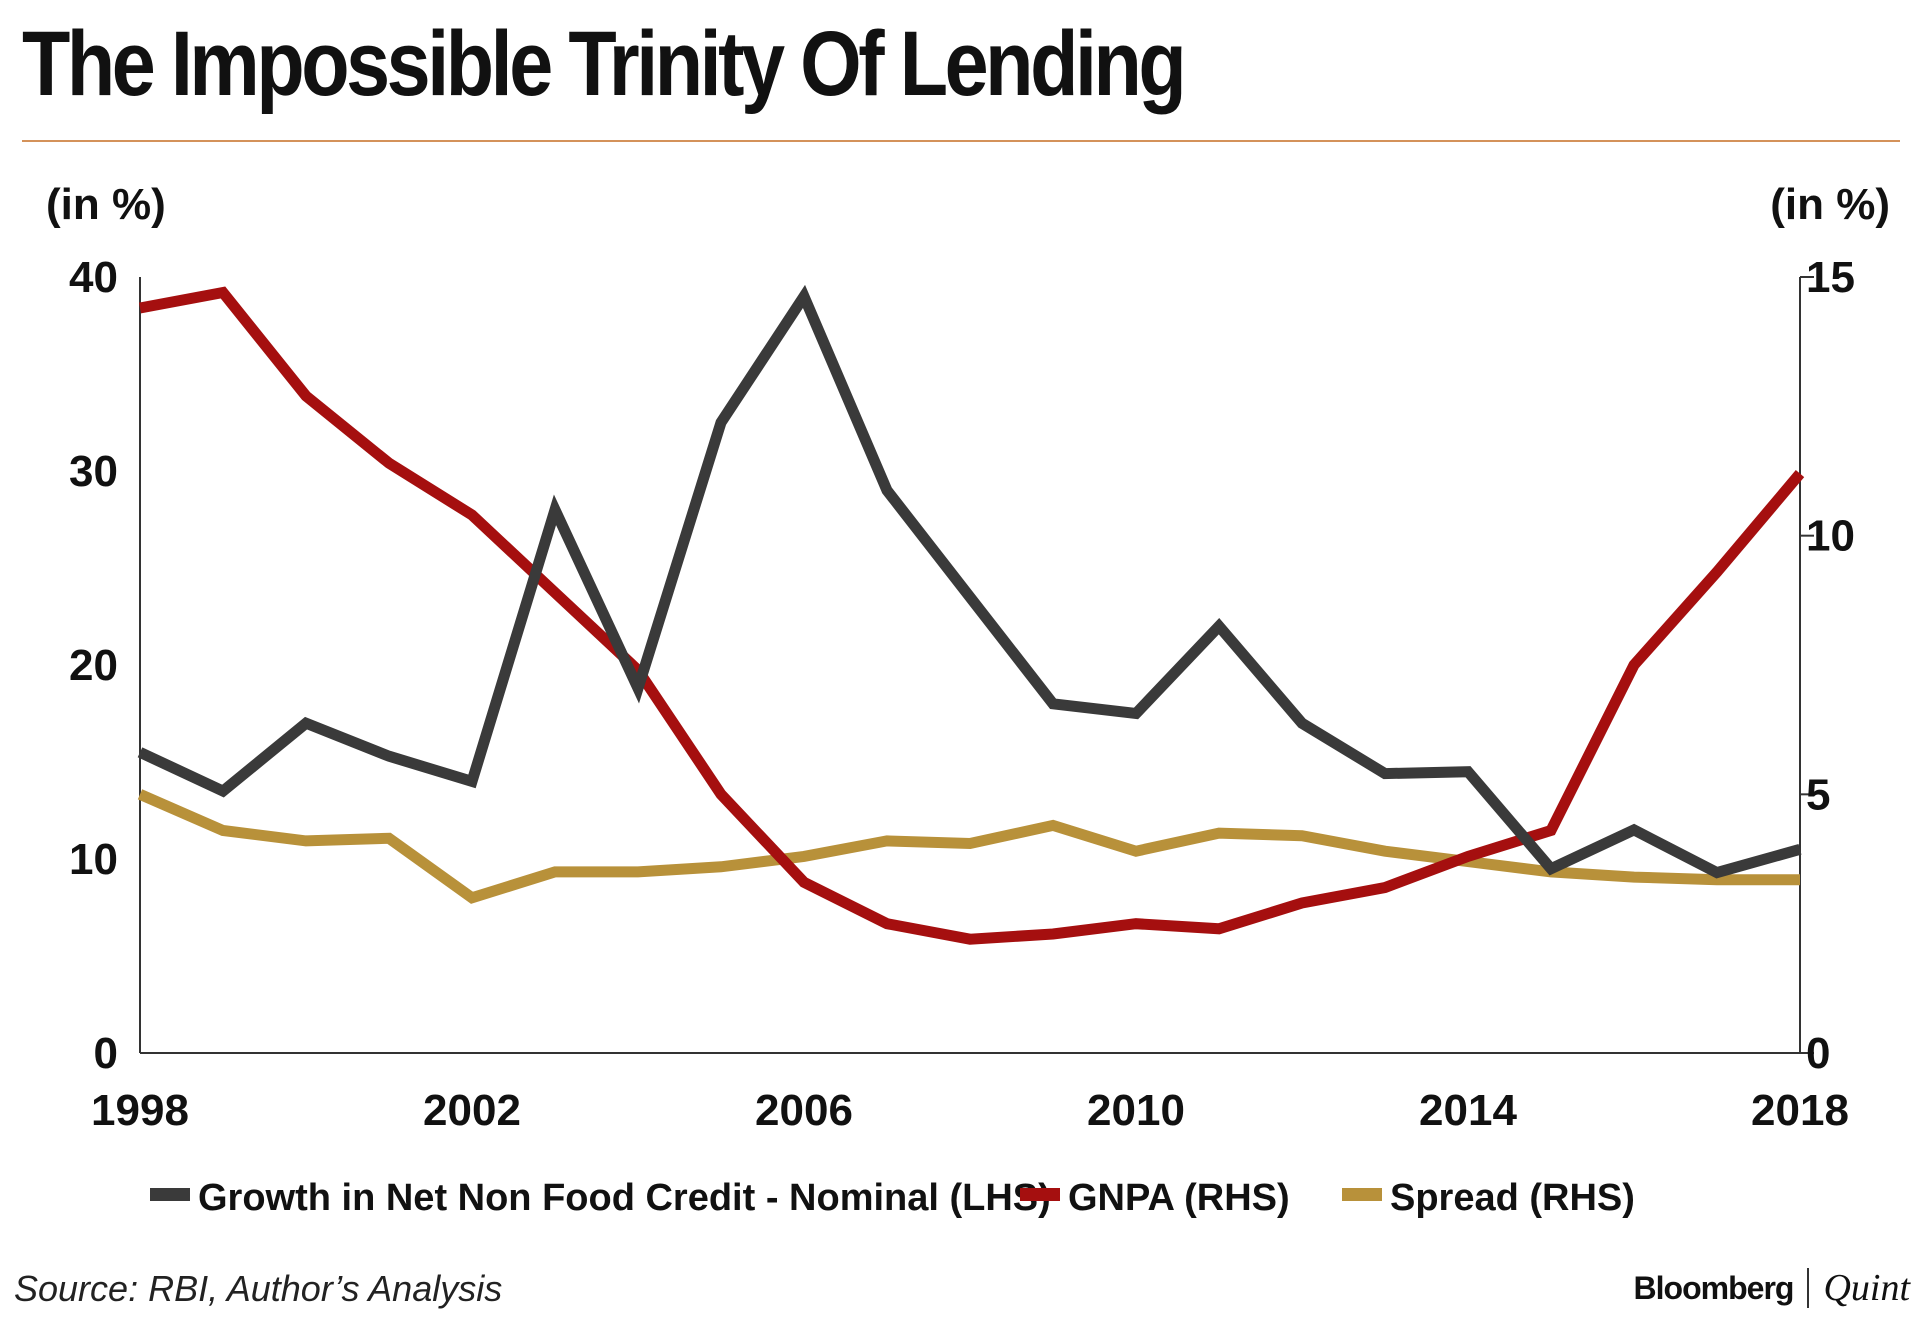 This screenshot has width=1920, height=1326. Describe the element at coordinates (93, 277) in the screenshot. I see `left-axis-tick-label: 40` at that location.